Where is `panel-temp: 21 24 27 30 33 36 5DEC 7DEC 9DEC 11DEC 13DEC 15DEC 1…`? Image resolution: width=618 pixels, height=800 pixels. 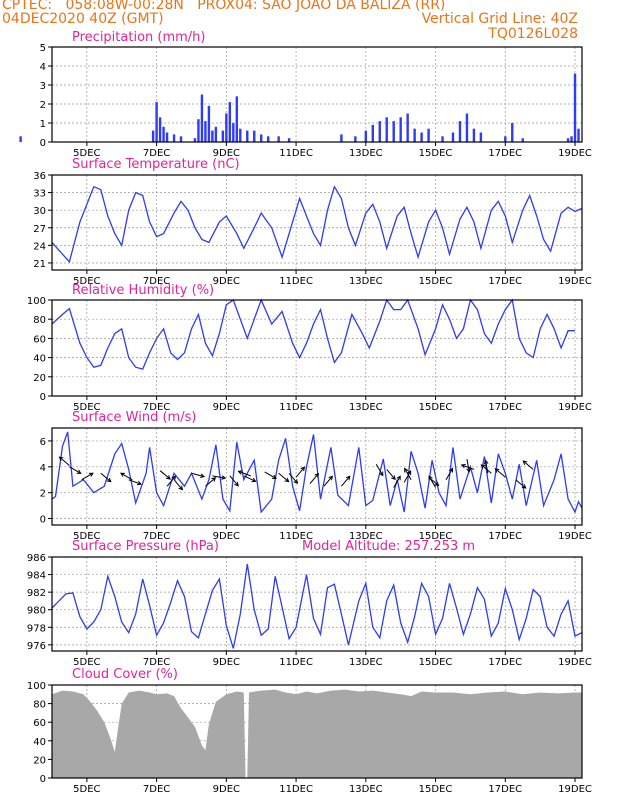
panel-temp: 21 24 27 30 33 36 5DEC 7DEC 9DEC 11DEC 13DEC 15DEC 1… is located at coordinates (312, 222).